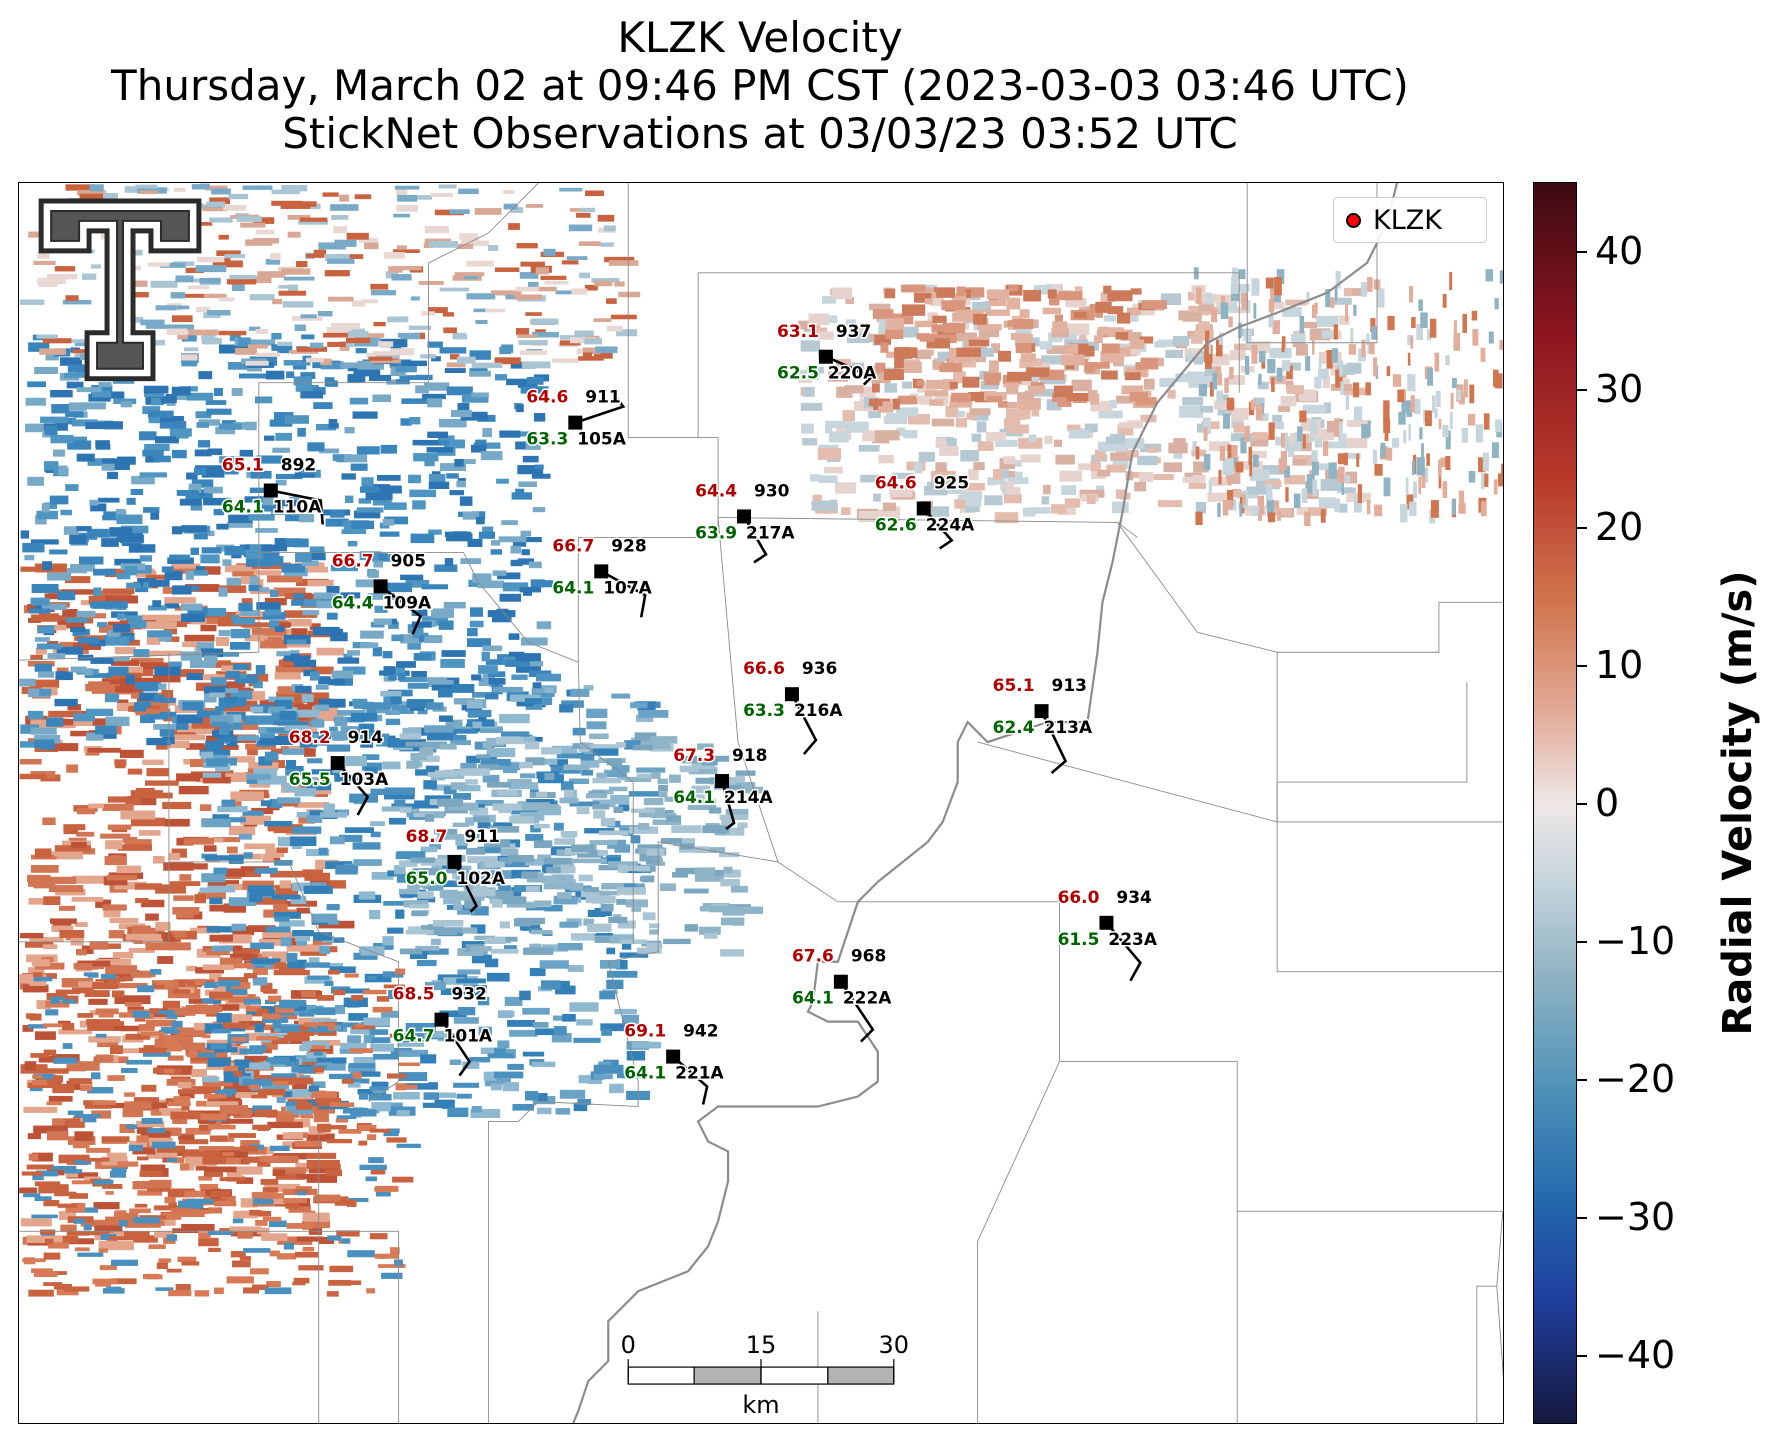  Describe the element at coordinates (547, 440) in the screenshot. I see `station-dewpoint: 63.3` at that location.